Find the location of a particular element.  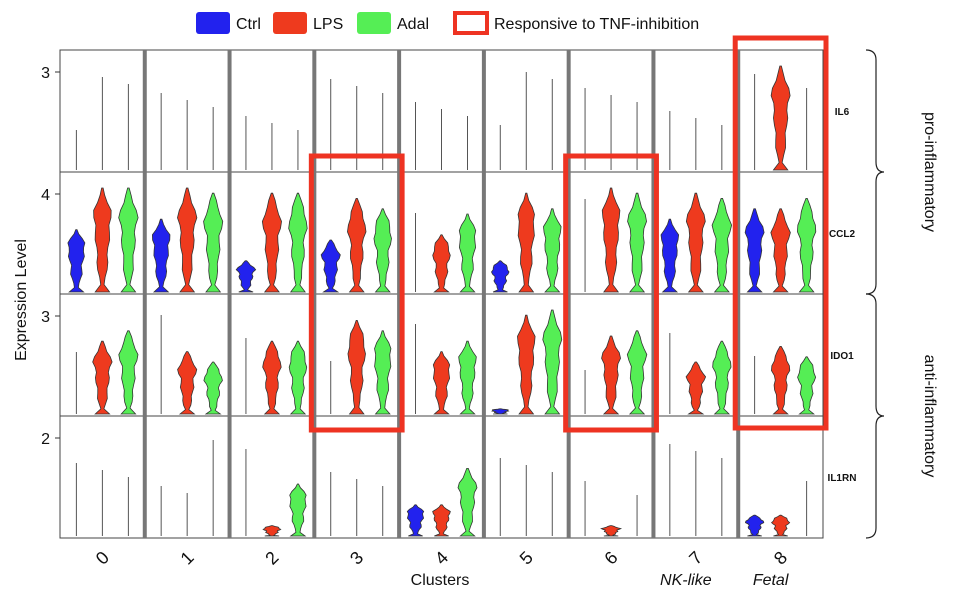

violin-ccl2-c1-adal is located at coordinates (213, 242).